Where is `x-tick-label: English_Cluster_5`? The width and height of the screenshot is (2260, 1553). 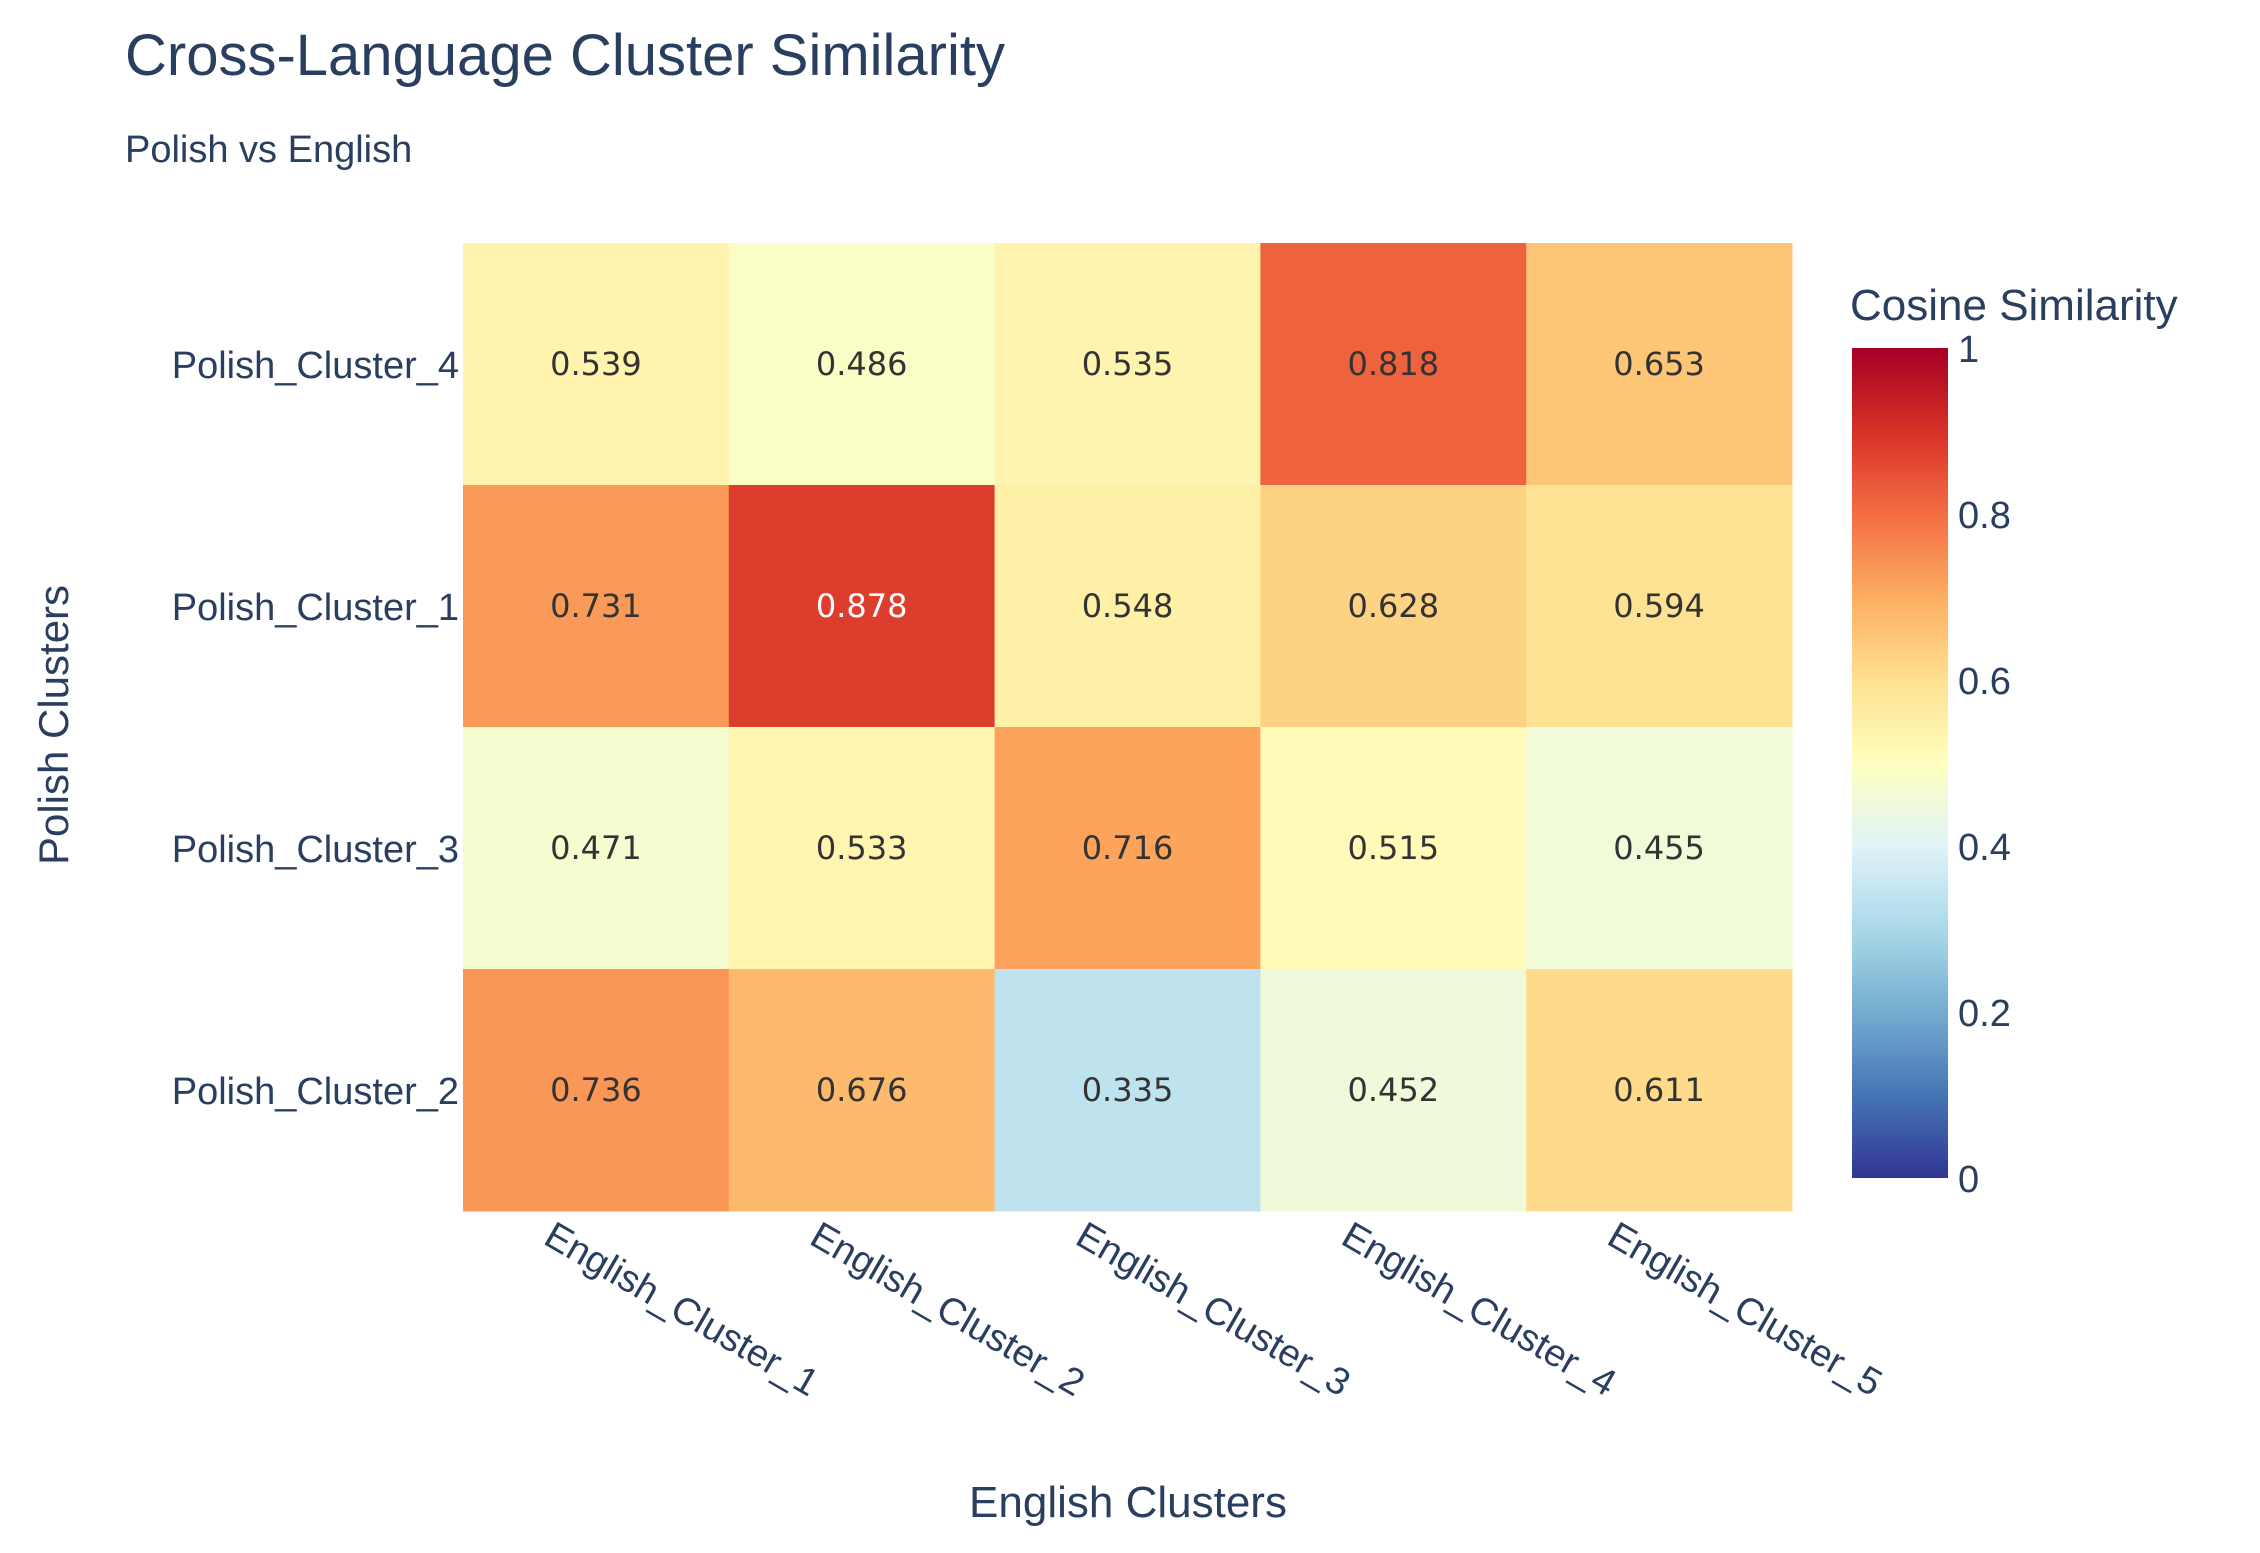
x-tick-label: English_Cluster_5 is located at coordinates (1745, 1309).